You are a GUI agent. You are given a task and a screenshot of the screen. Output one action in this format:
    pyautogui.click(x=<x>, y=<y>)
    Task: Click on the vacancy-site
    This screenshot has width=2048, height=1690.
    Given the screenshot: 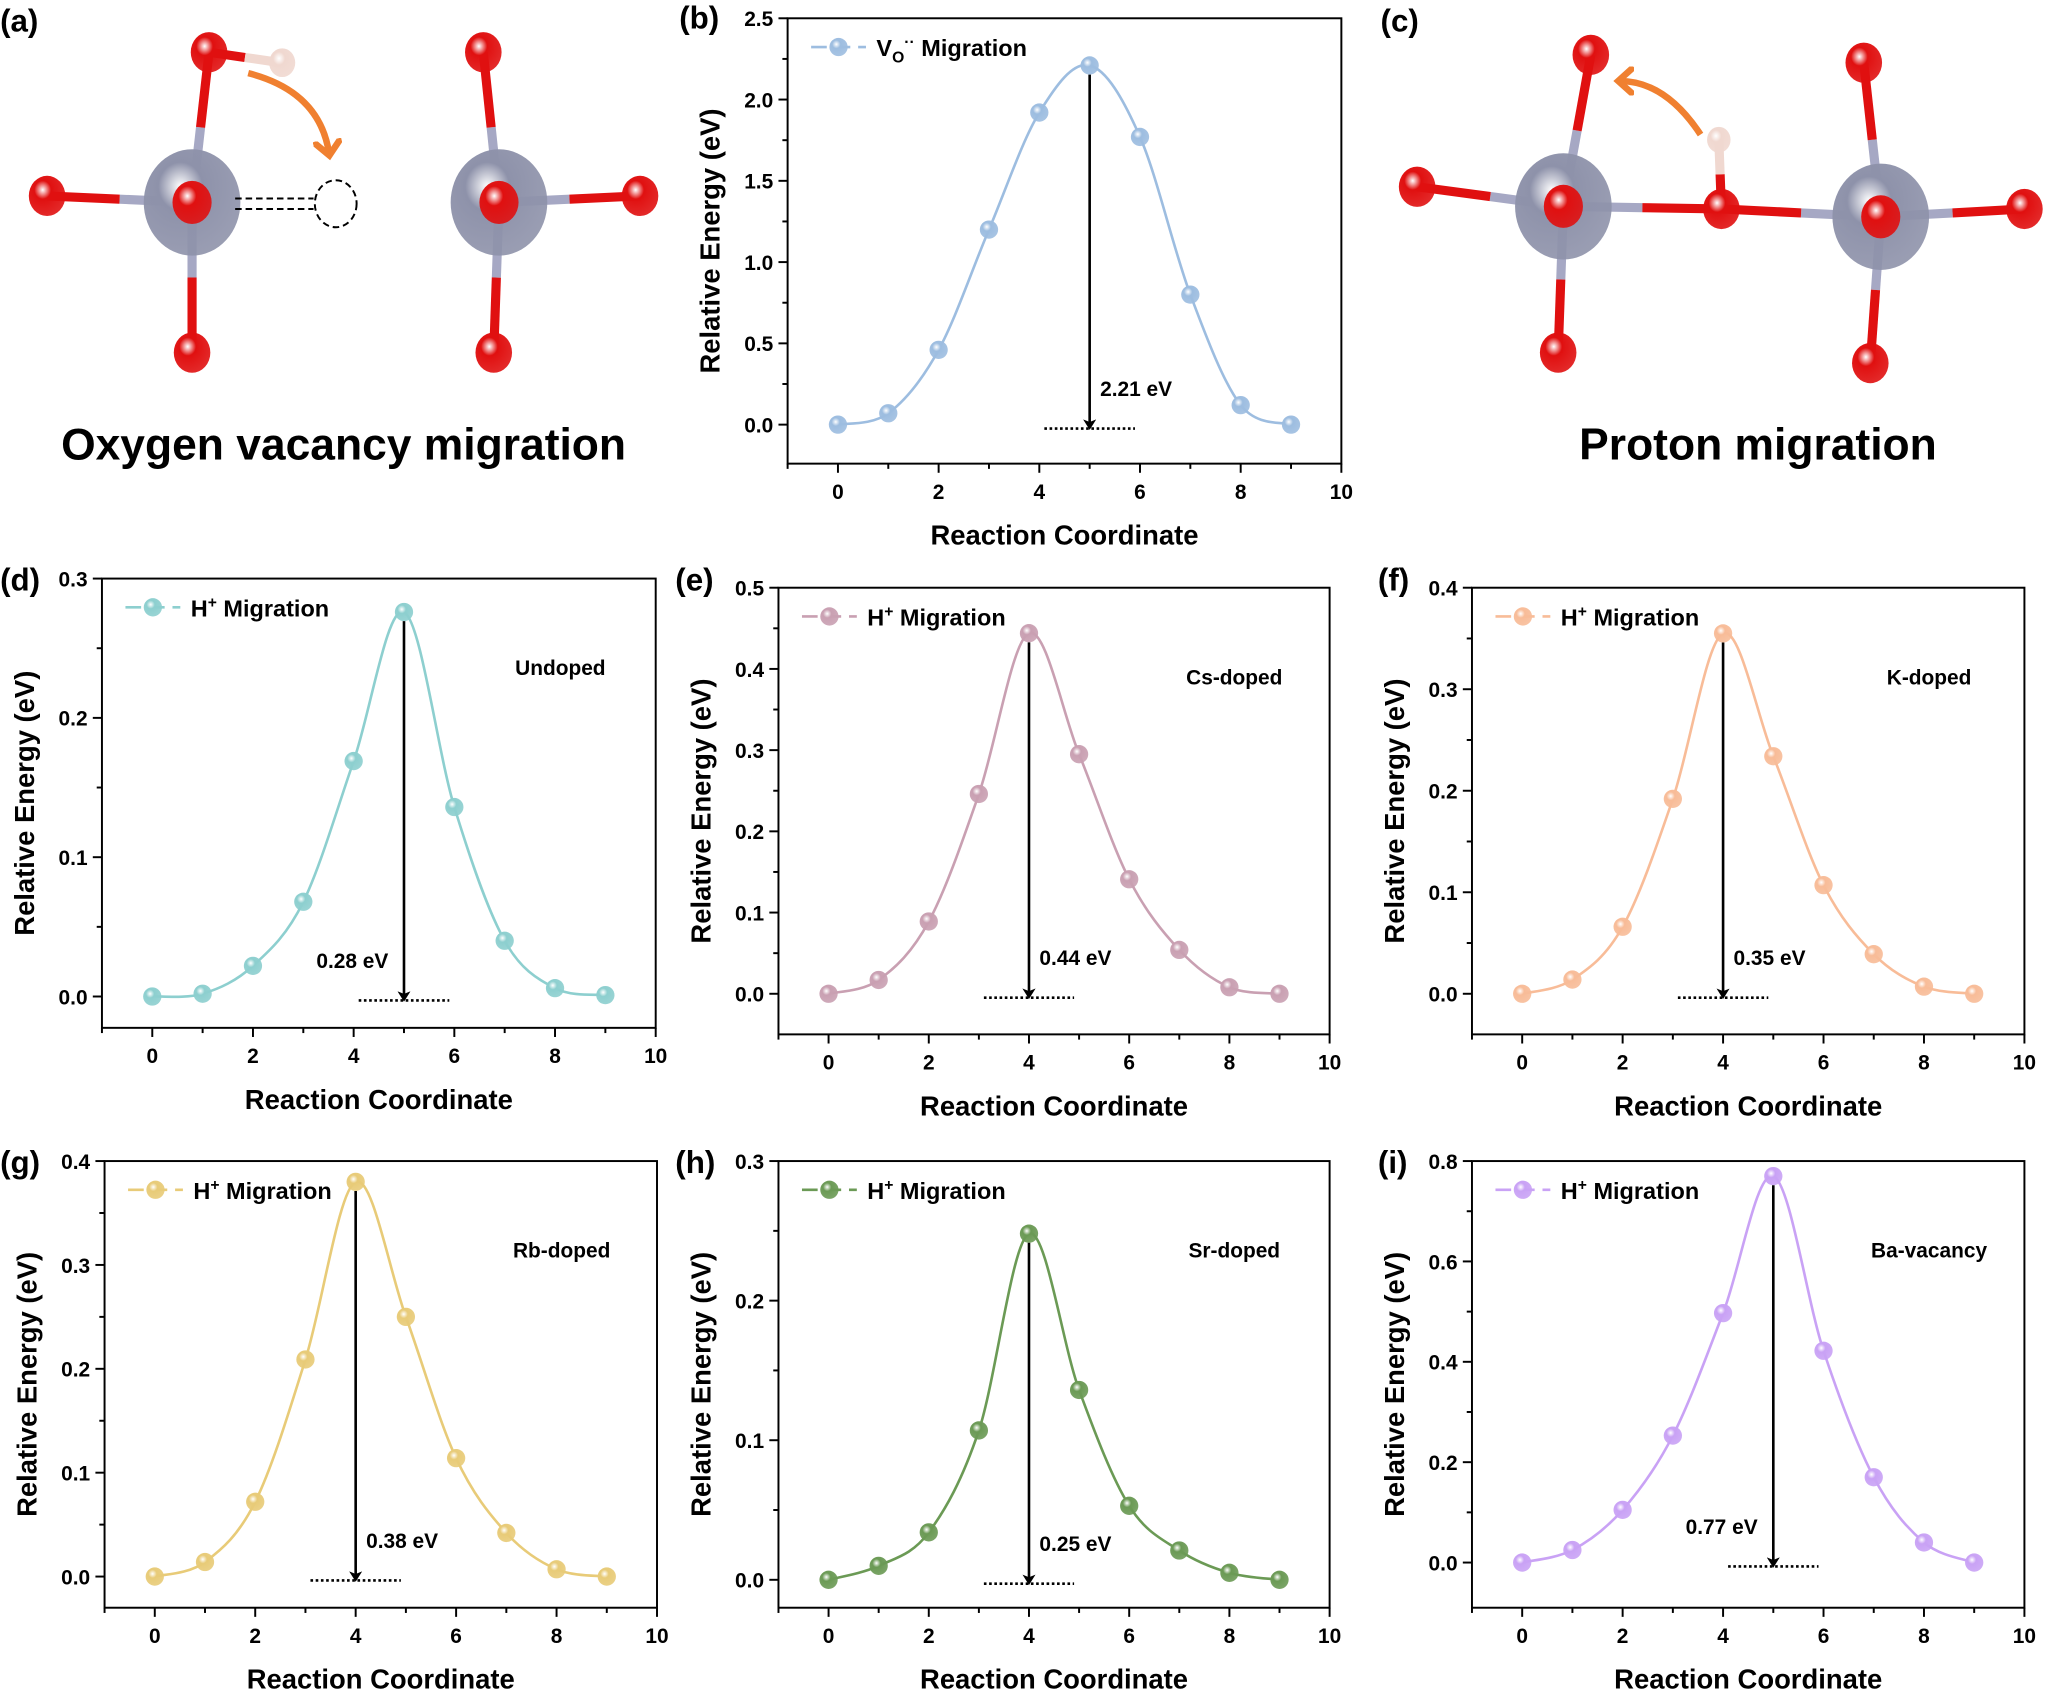 What is the action you would take?
    pyautogui.click(x=335, y=204)
    